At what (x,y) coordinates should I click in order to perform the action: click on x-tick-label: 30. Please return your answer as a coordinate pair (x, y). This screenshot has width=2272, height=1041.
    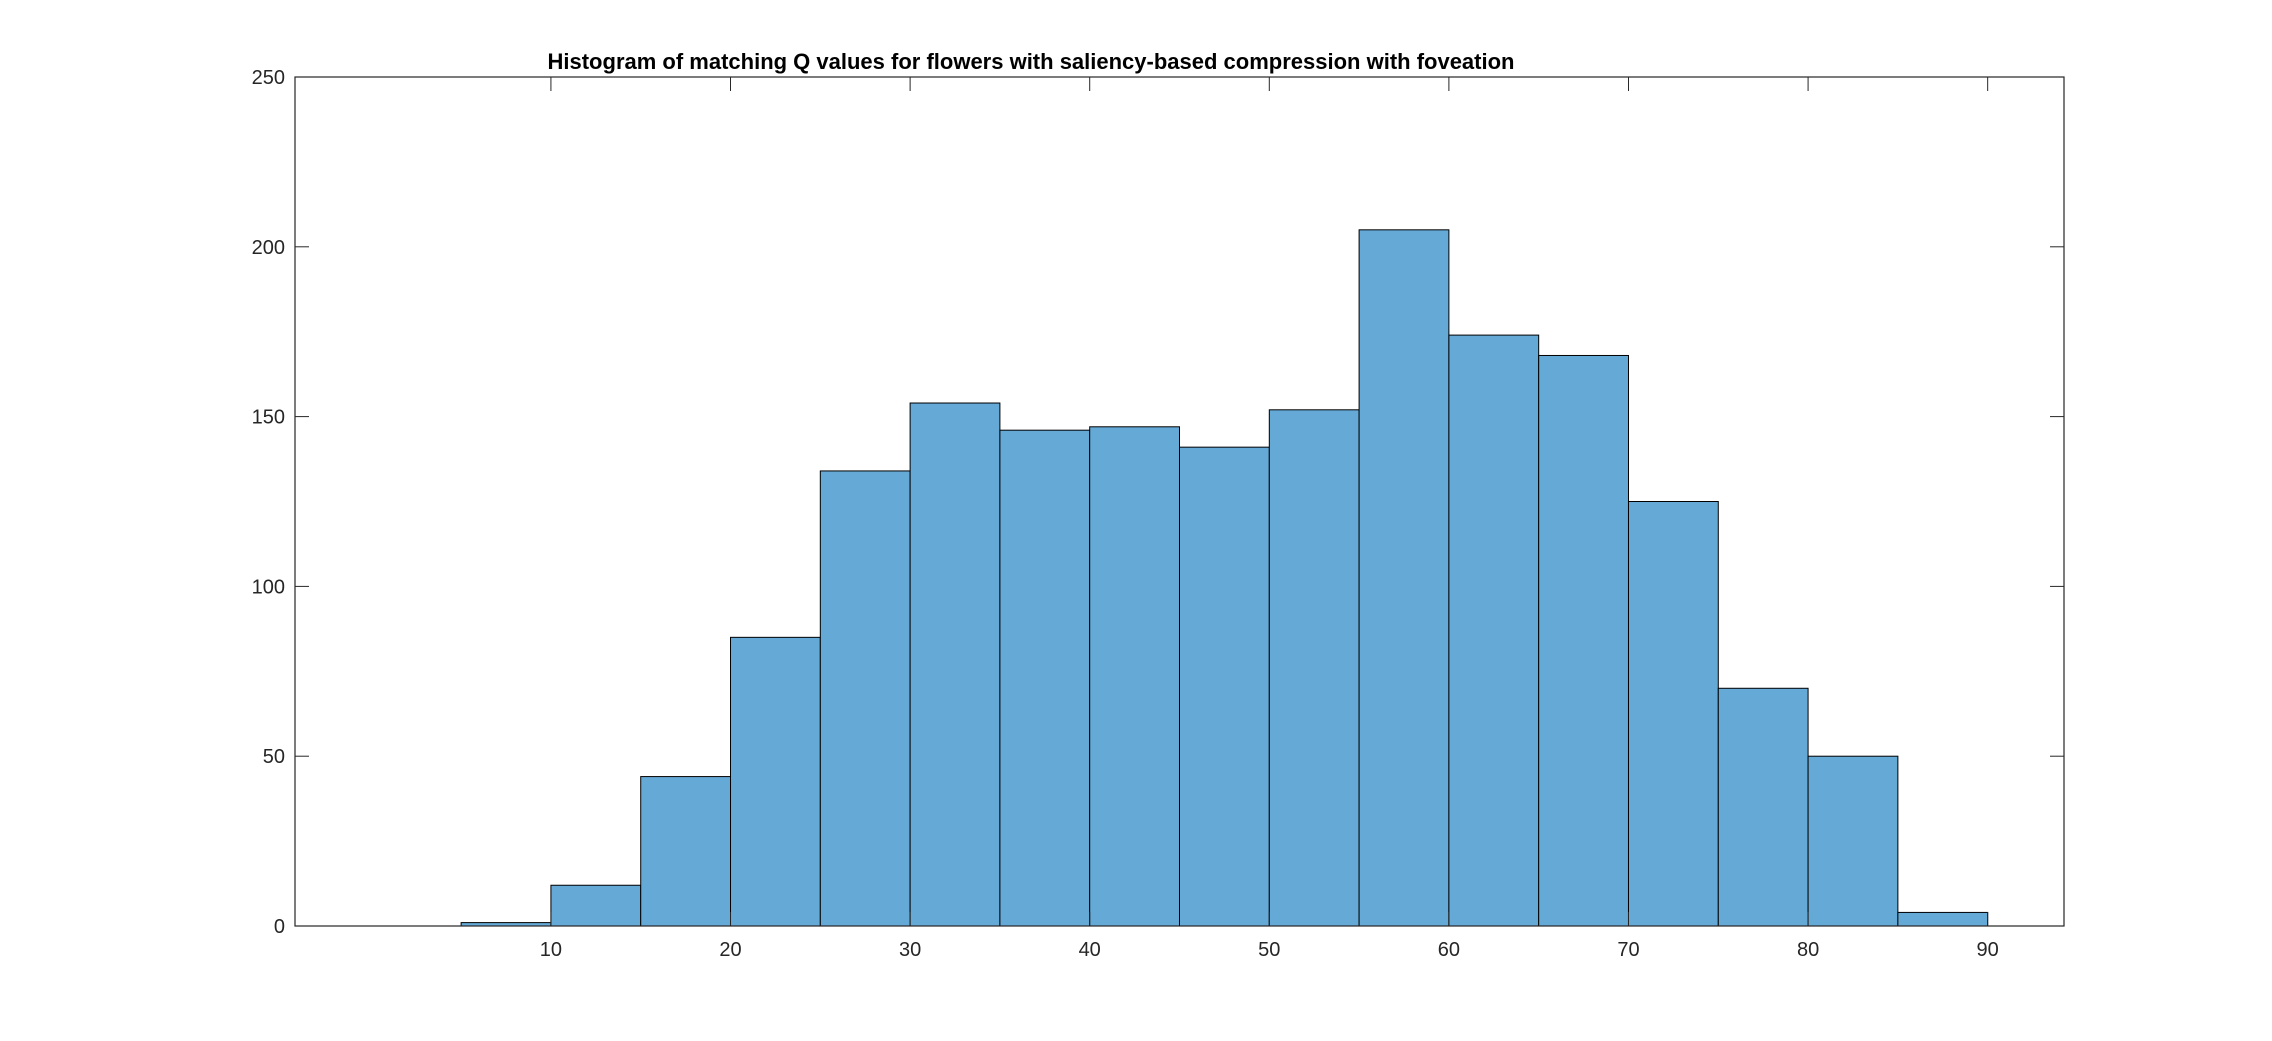
    Looking at the image, I should click on (910, 950).